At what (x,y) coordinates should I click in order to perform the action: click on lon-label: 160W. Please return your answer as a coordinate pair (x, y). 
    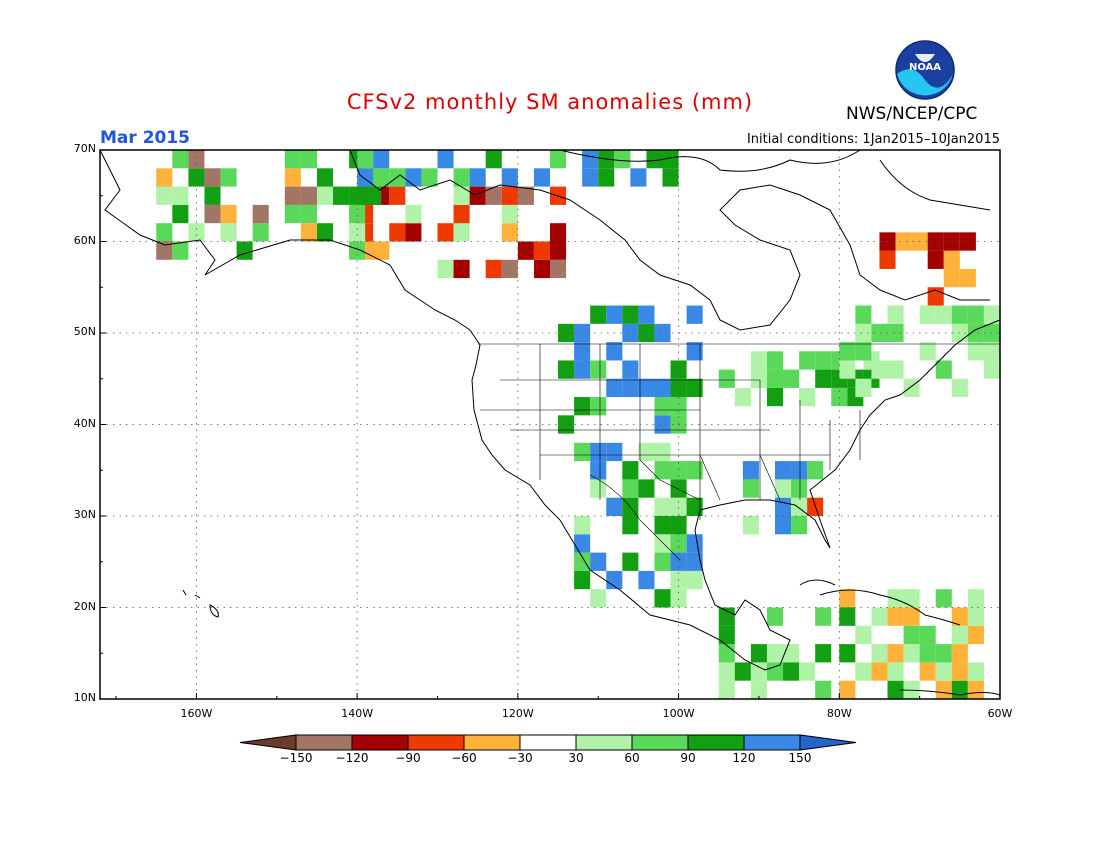
    Looking at the image, I should click on (196, 713).